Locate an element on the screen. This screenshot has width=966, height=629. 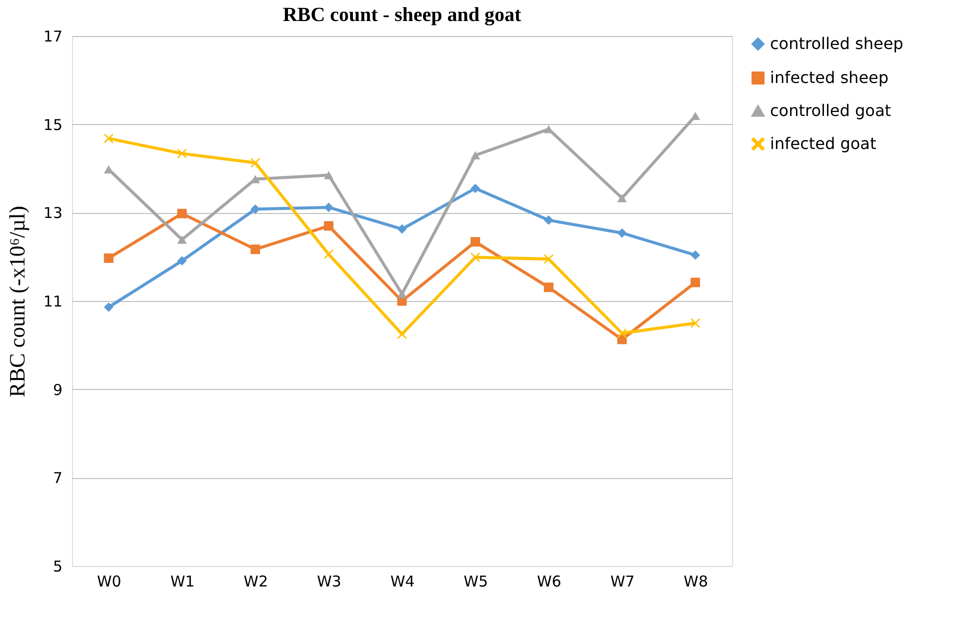
legend-label: infected sheep is located at coordinates (829, 77).